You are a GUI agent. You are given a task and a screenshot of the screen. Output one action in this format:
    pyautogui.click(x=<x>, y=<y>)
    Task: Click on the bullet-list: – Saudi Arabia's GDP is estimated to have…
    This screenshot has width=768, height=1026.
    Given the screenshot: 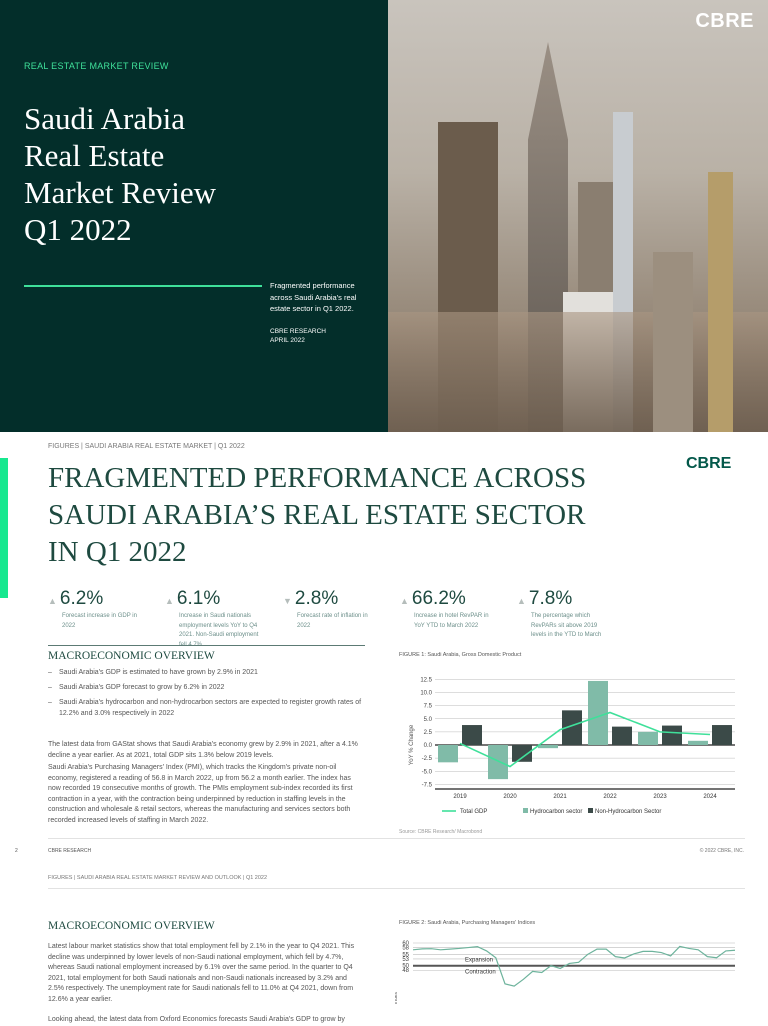 What is the action you would take?
    pyautogui.click(x=205, y=693)
    